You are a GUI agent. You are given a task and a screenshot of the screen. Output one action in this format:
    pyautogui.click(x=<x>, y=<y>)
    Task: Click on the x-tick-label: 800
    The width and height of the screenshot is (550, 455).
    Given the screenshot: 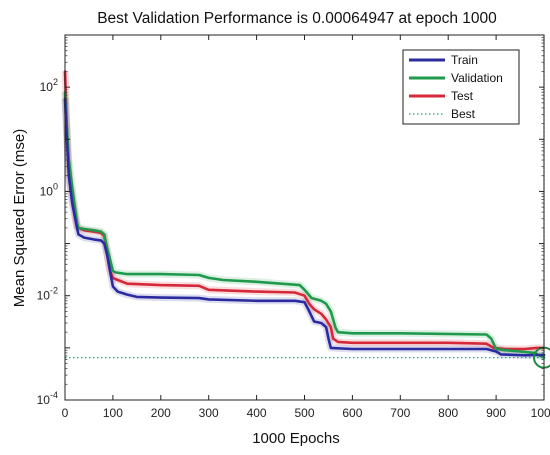 What is the action you would take?
    pyautogui.click(x=448, y=413)
    